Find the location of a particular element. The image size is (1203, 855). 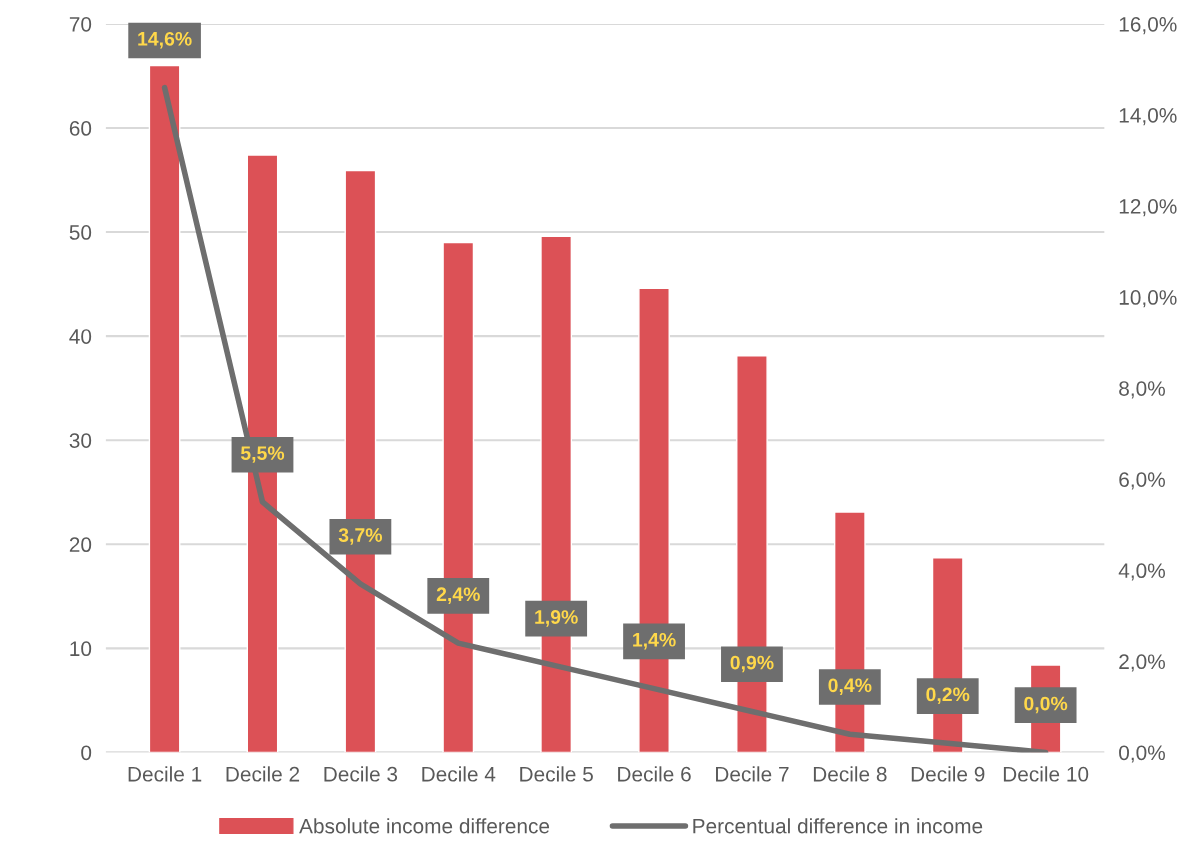

y2-tick-label: 2,0% is located at coordinates (1142, 663).